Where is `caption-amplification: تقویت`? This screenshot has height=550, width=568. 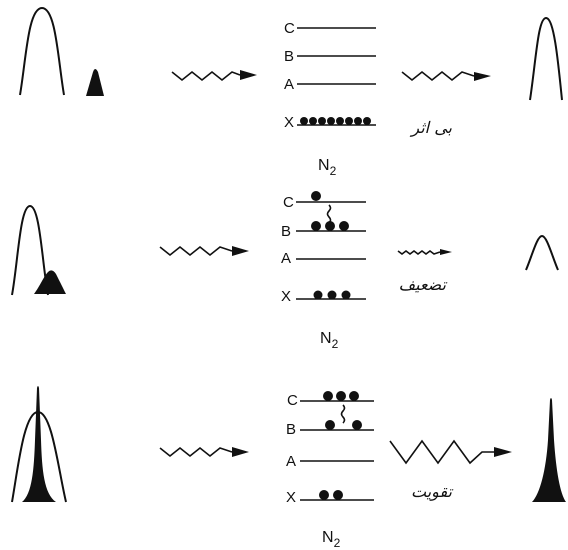
caption-amplification: تقویت is located at coordinates (432, 491).